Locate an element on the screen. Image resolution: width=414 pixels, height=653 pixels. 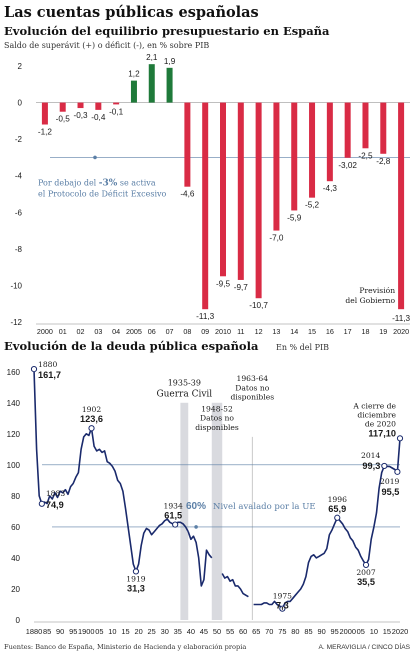
reference-text-60: Nivel avalado por la UE is located at coordinates (264, 507).